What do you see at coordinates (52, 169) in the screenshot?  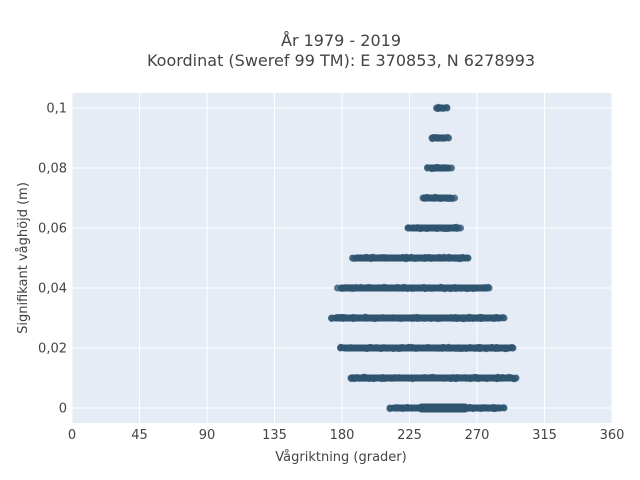 I see `y-tick-label: 0,08` at bounding box center [52, 169].